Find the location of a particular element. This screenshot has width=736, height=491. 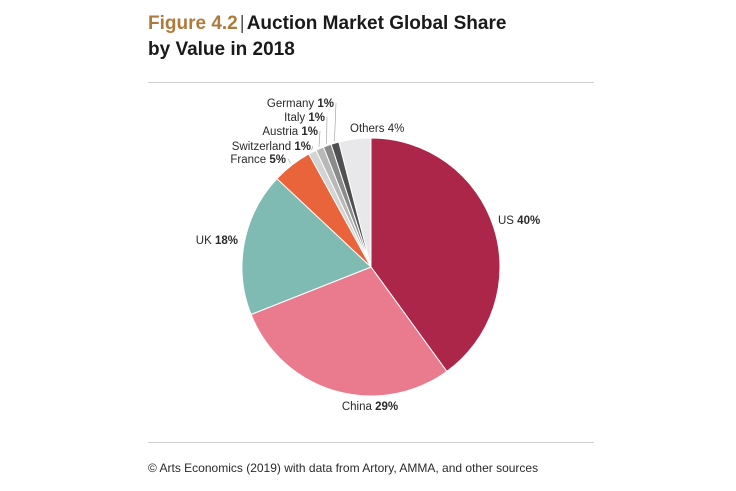

label-austria: Austria 1% is located at coordinates (290, 132).